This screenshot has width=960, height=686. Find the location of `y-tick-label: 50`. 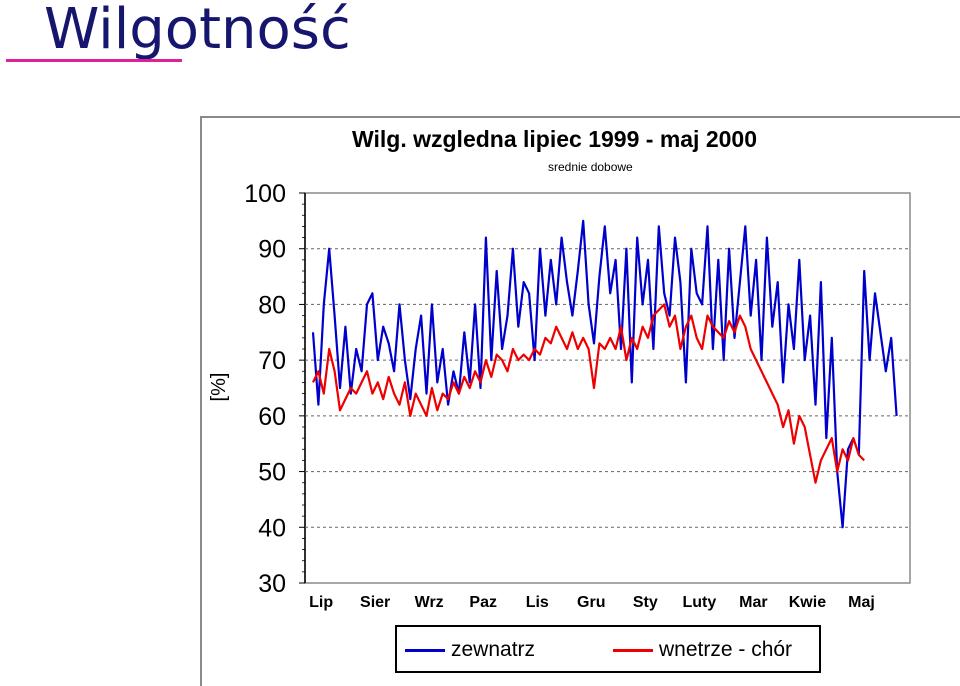

y-tick-label: 50 is located at coordinates (272, 473).